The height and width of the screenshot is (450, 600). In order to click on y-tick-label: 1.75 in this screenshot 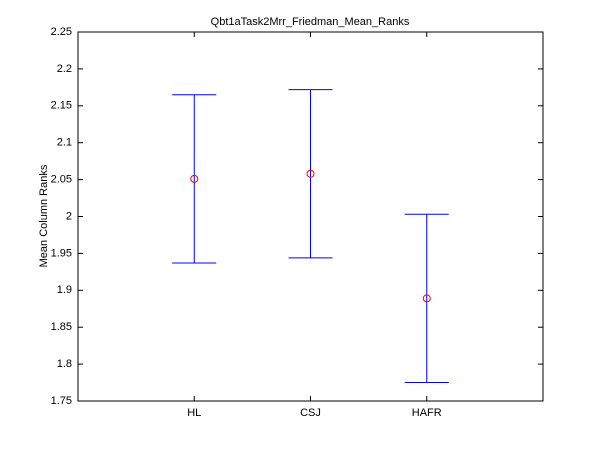, I will do `click(61, 401)`.